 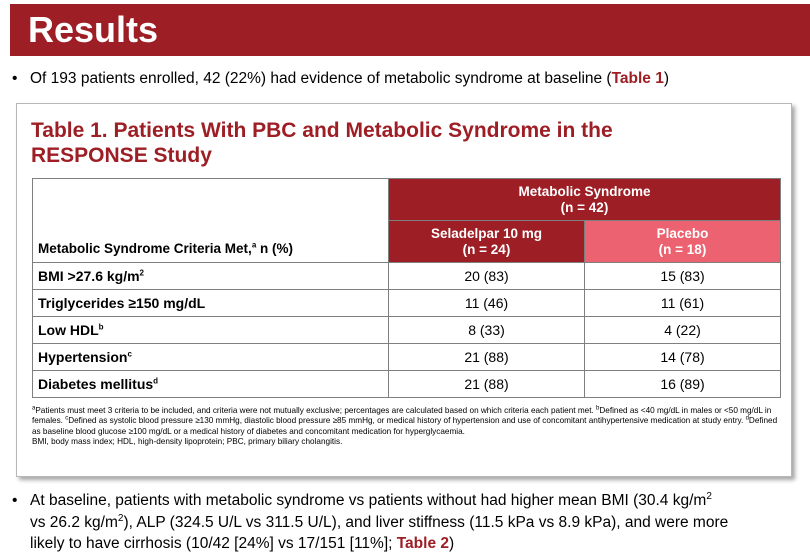 What do you see at coordinates (598, 408) in the screenshot?
I see `footnote-b-marker: b` at bounding box center [598, 408].